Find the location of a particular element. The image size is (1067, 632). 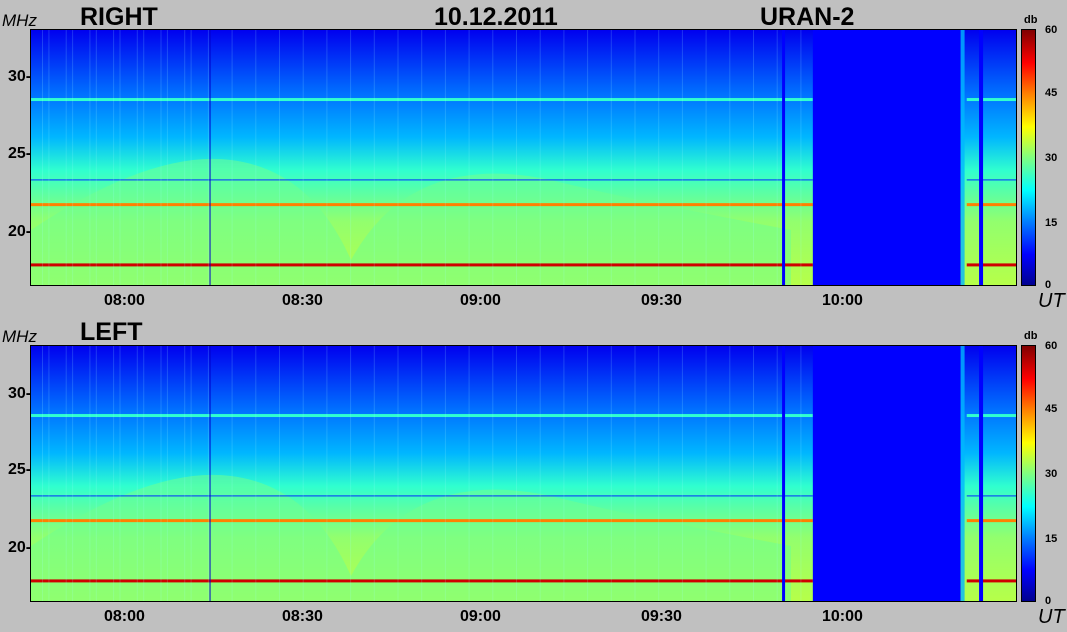

y-tick-30-bottom: 30- is located at coordinates (20, 393).